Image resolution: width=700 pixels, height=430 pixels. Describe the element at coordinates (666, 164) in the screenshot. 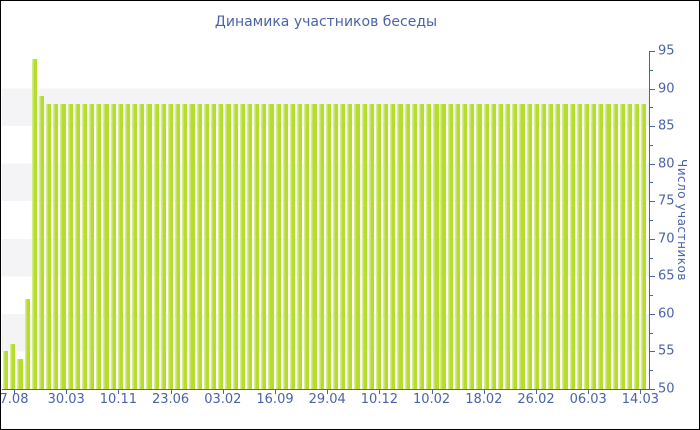

I see `y-tick-label: 80` at that location.